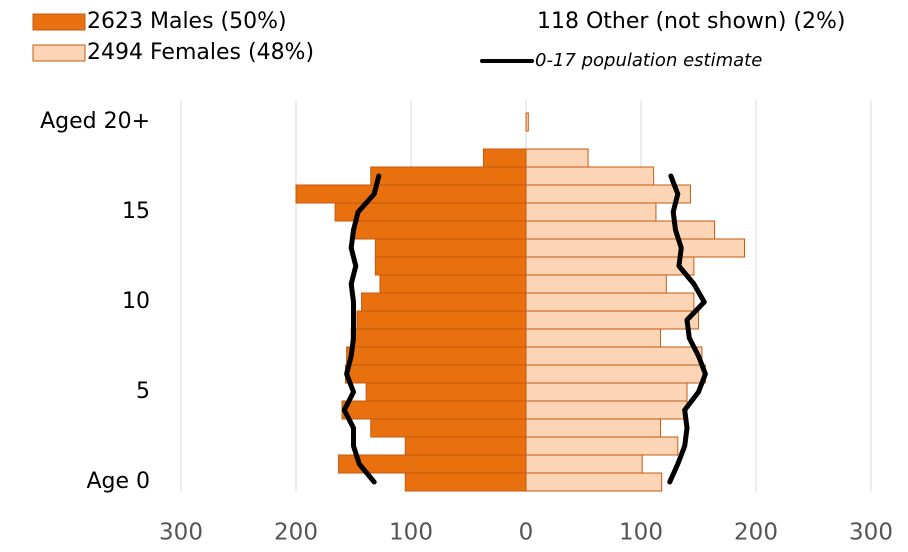 The height and width of the screenshot is (552, 908). Describe the element at coordinates (136, 211) in the screenshot. I see `y-tick-label: 15` at that location.